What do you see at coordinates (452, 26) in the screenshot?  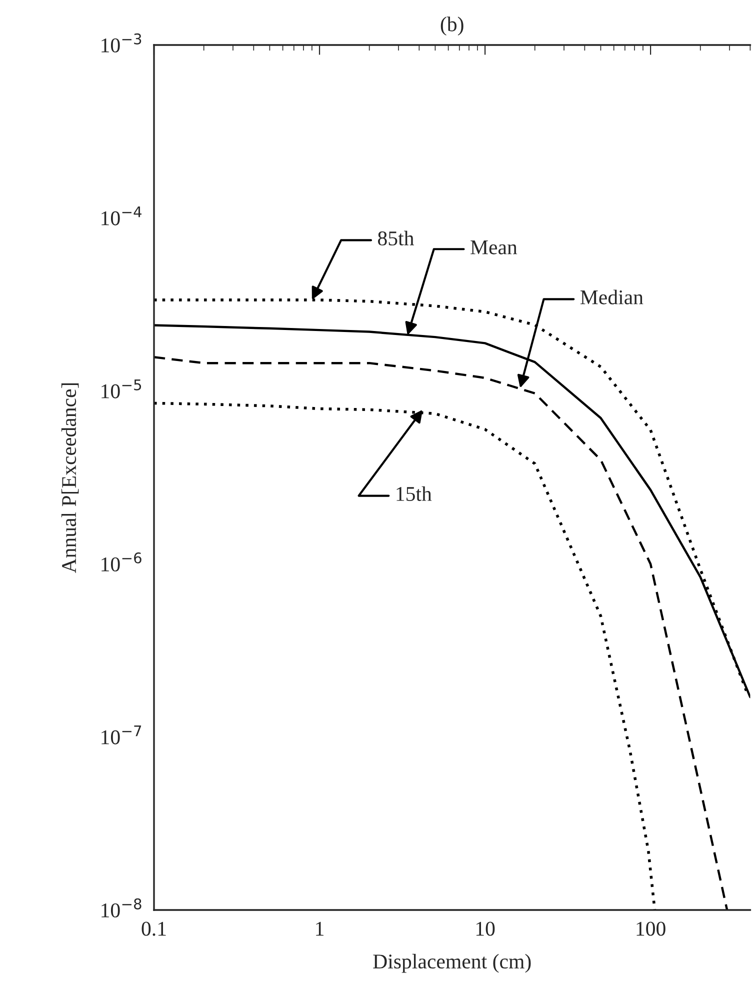 I see `chart-title: (b)` at bounding box center [452, 26].